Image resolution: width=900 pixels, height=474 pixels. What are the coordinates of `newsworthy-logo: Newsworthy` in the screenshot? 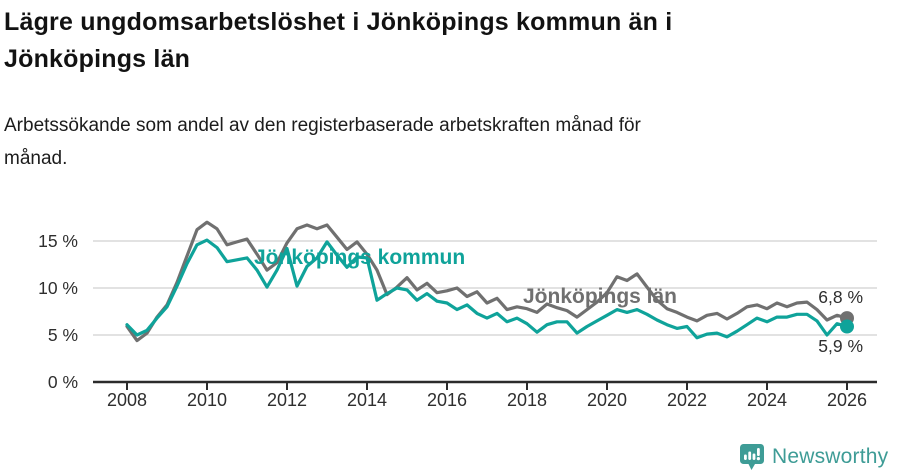 It's located at (813, 457).